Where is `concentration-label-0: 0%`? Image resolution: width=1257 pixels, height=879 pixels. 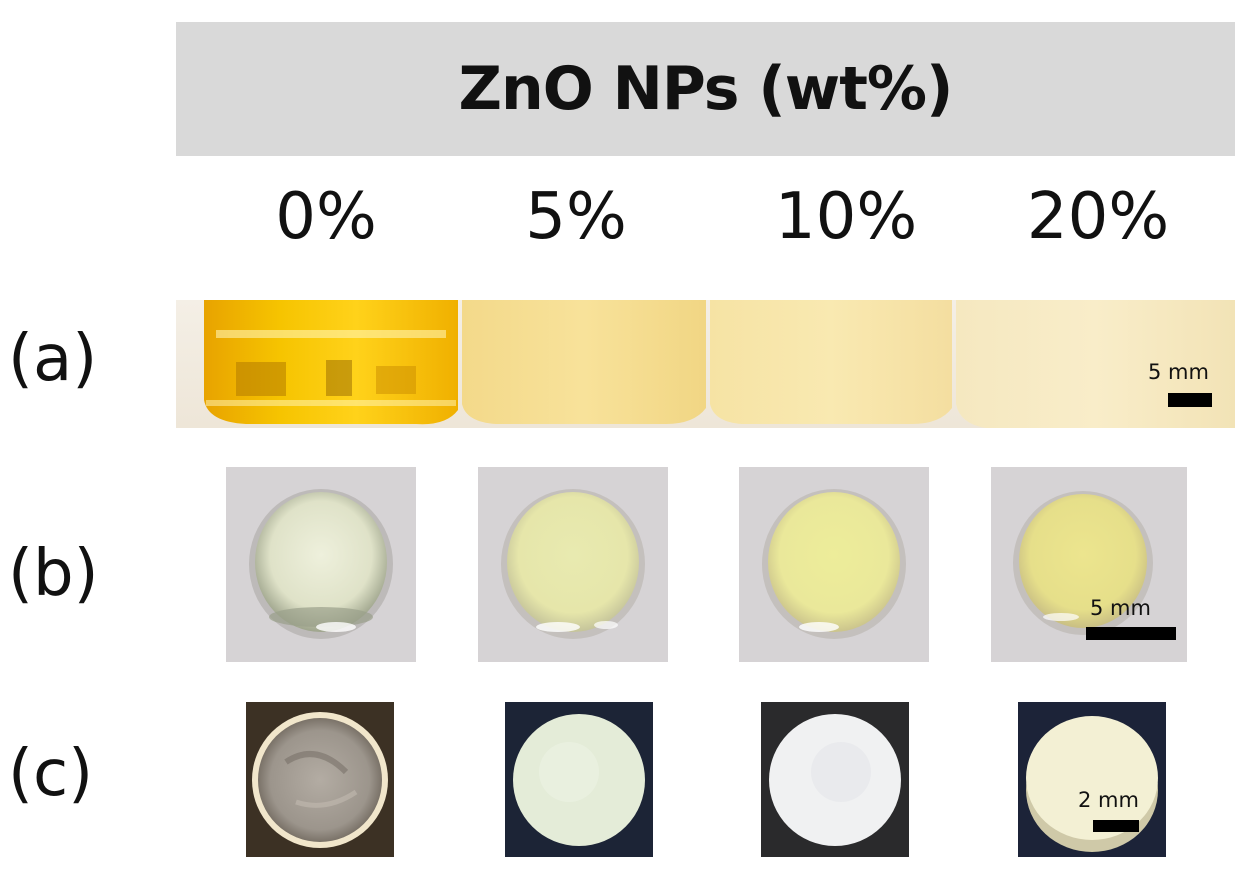 concentration-label-0: 0% is located at coordinates (326, 217).